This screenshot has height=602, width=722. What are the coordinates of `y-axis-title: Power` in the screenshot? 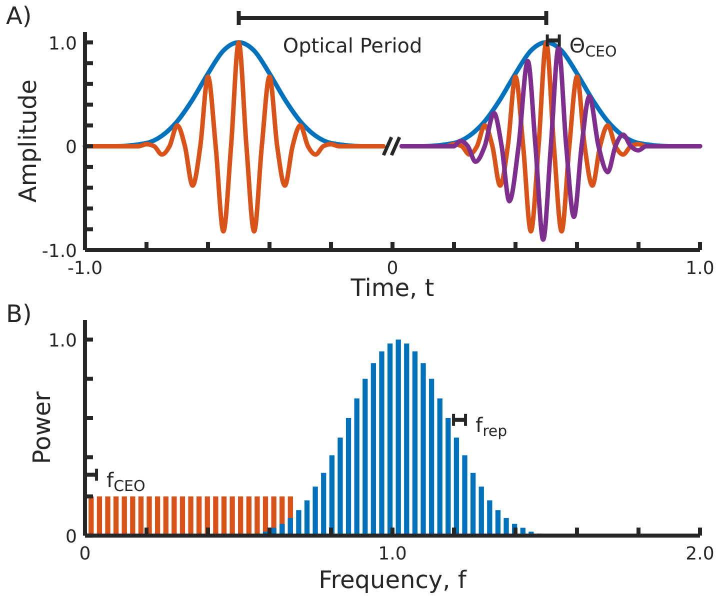 It's located at (42, 427).